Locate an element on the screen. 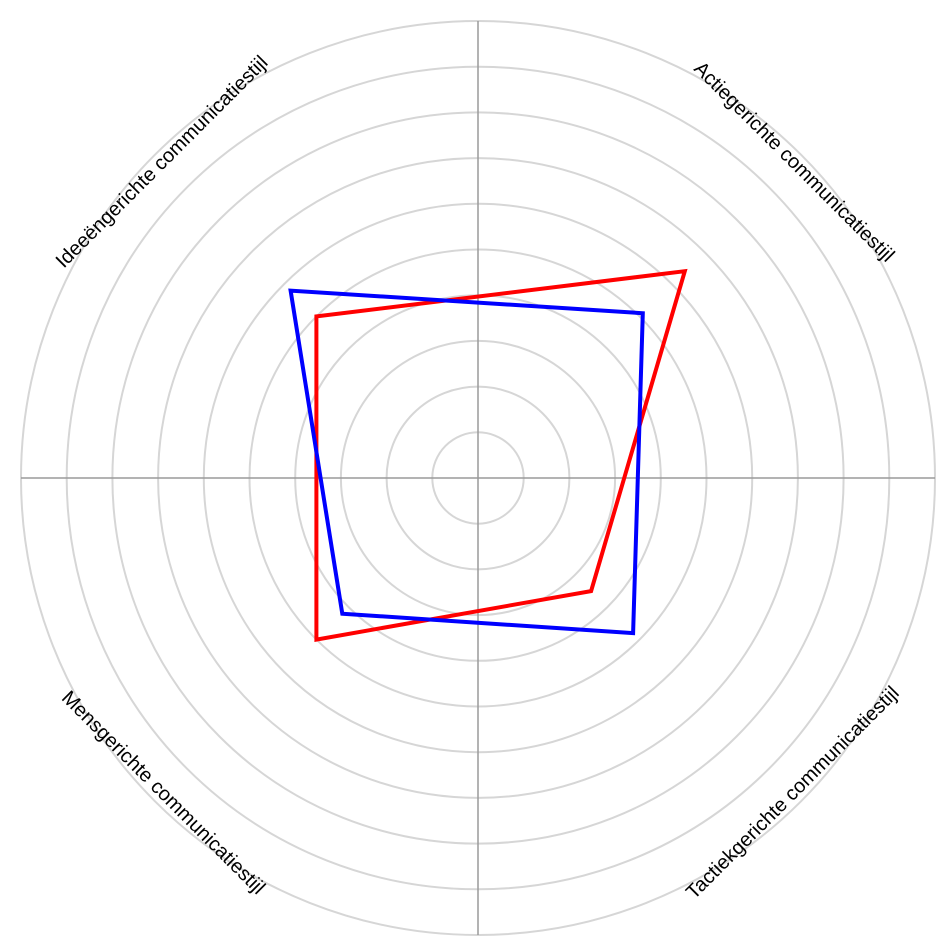 The image size is (944, 938). series-2-line is located at coordinates (466, 462).